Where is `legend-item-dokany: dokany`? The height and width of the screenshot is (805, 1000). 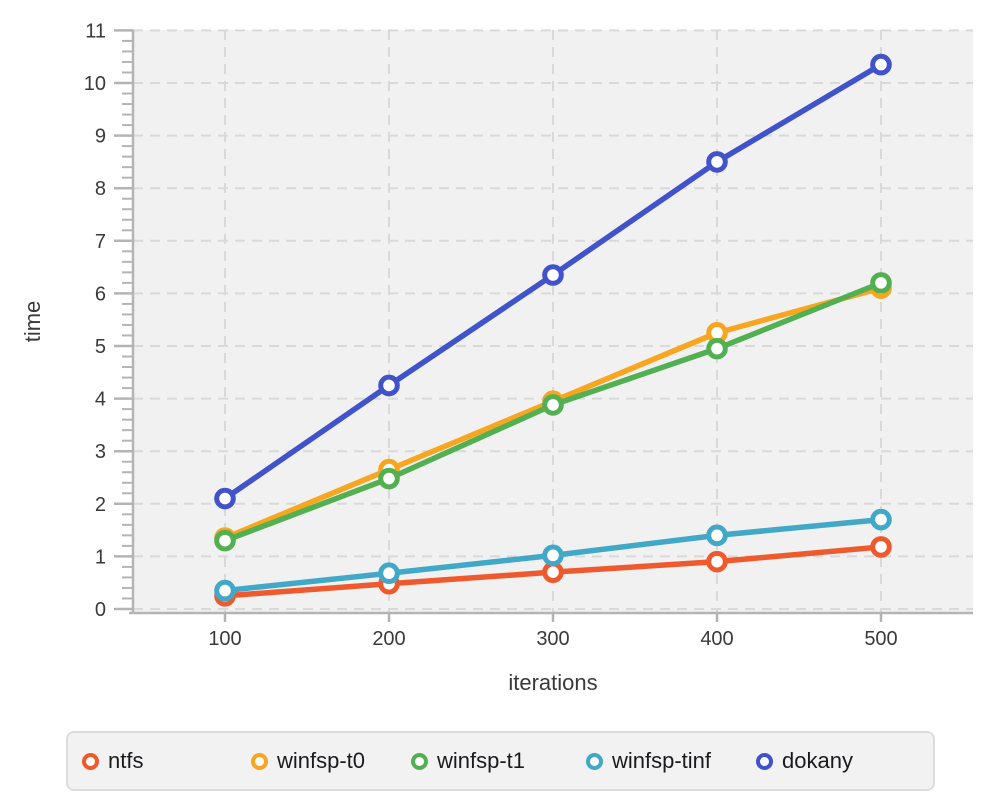 legend-item-dokany: dokany is located at coordinates (804, 761).